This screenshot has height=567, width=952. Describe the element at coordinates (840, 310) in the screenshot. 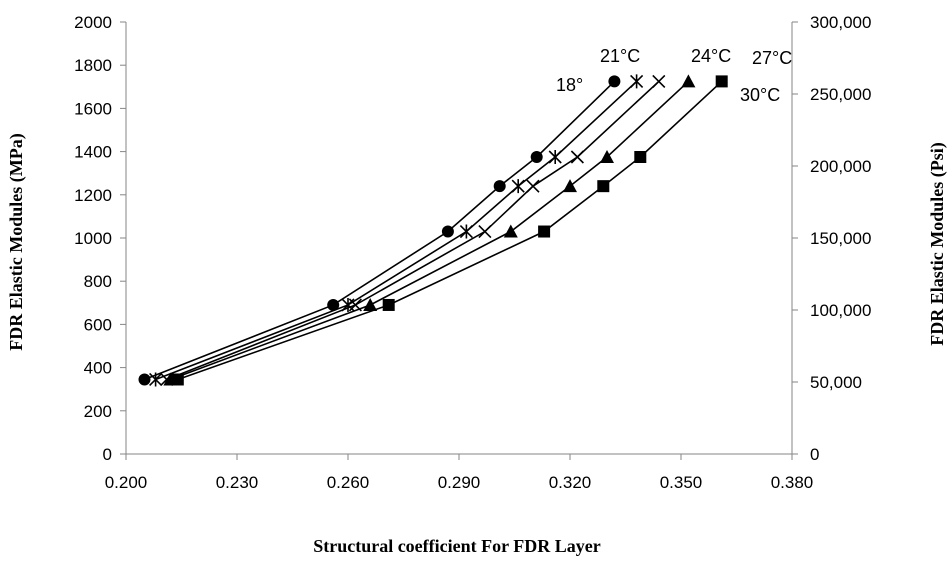

I see `y-right-tick-label: 100,000` at that location.